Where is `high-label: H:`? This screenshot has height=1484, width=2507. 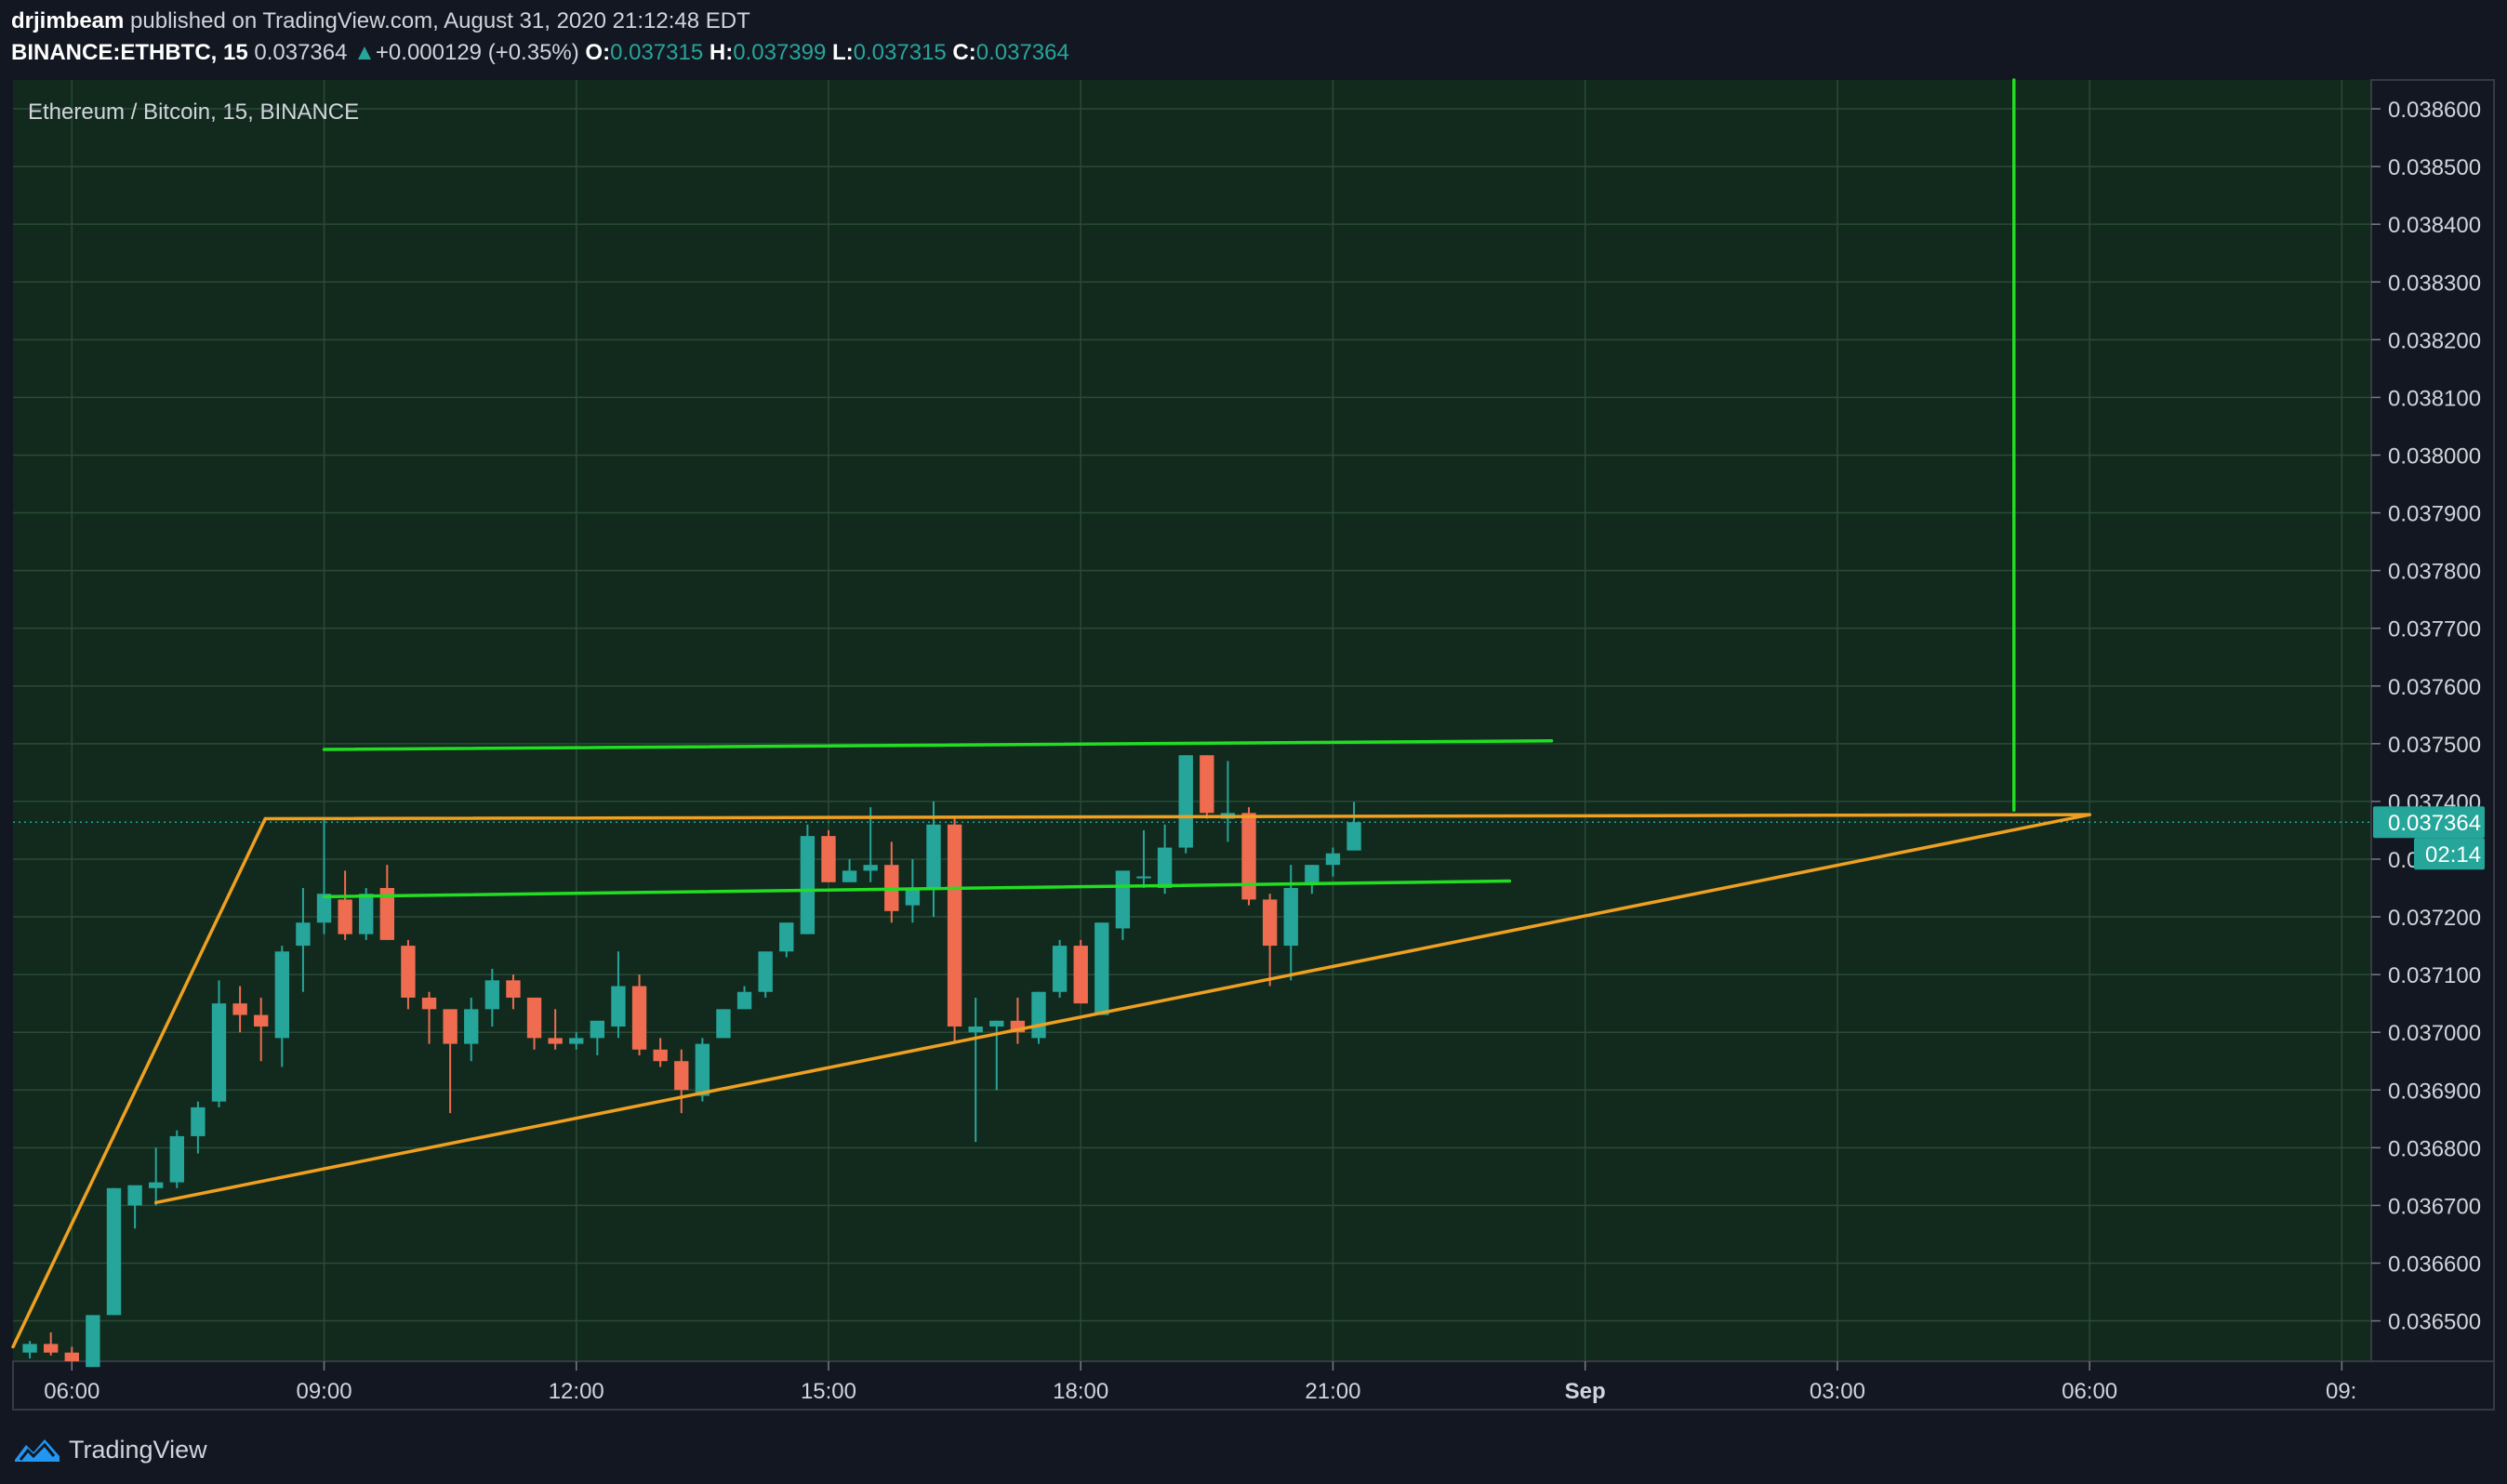 high-label: H: is located at coordinates (721, 52).